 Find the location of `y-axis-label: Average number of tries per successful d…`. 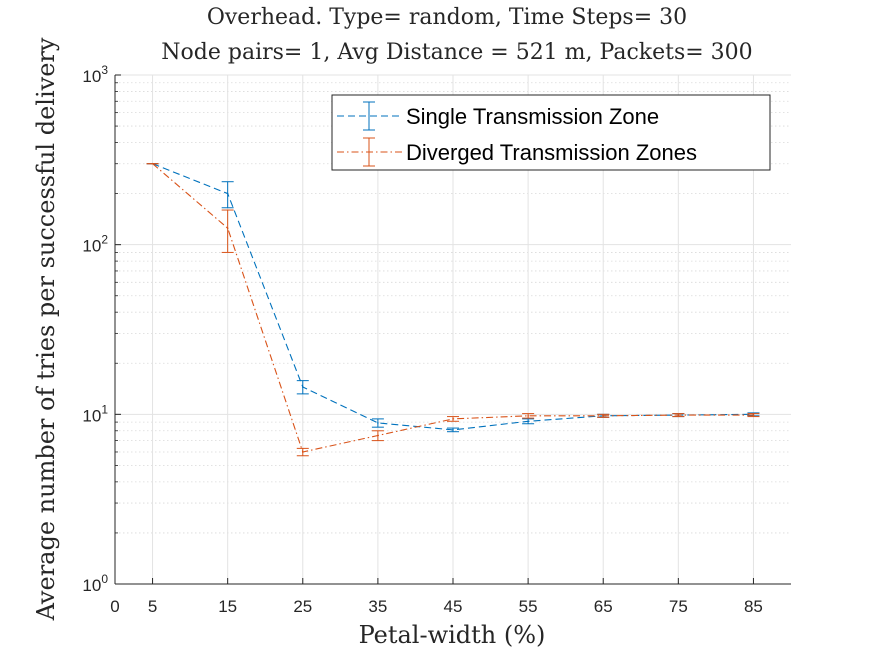

y-axis-label: Average number of tries per successful d… is located at coordinates (46, 329).